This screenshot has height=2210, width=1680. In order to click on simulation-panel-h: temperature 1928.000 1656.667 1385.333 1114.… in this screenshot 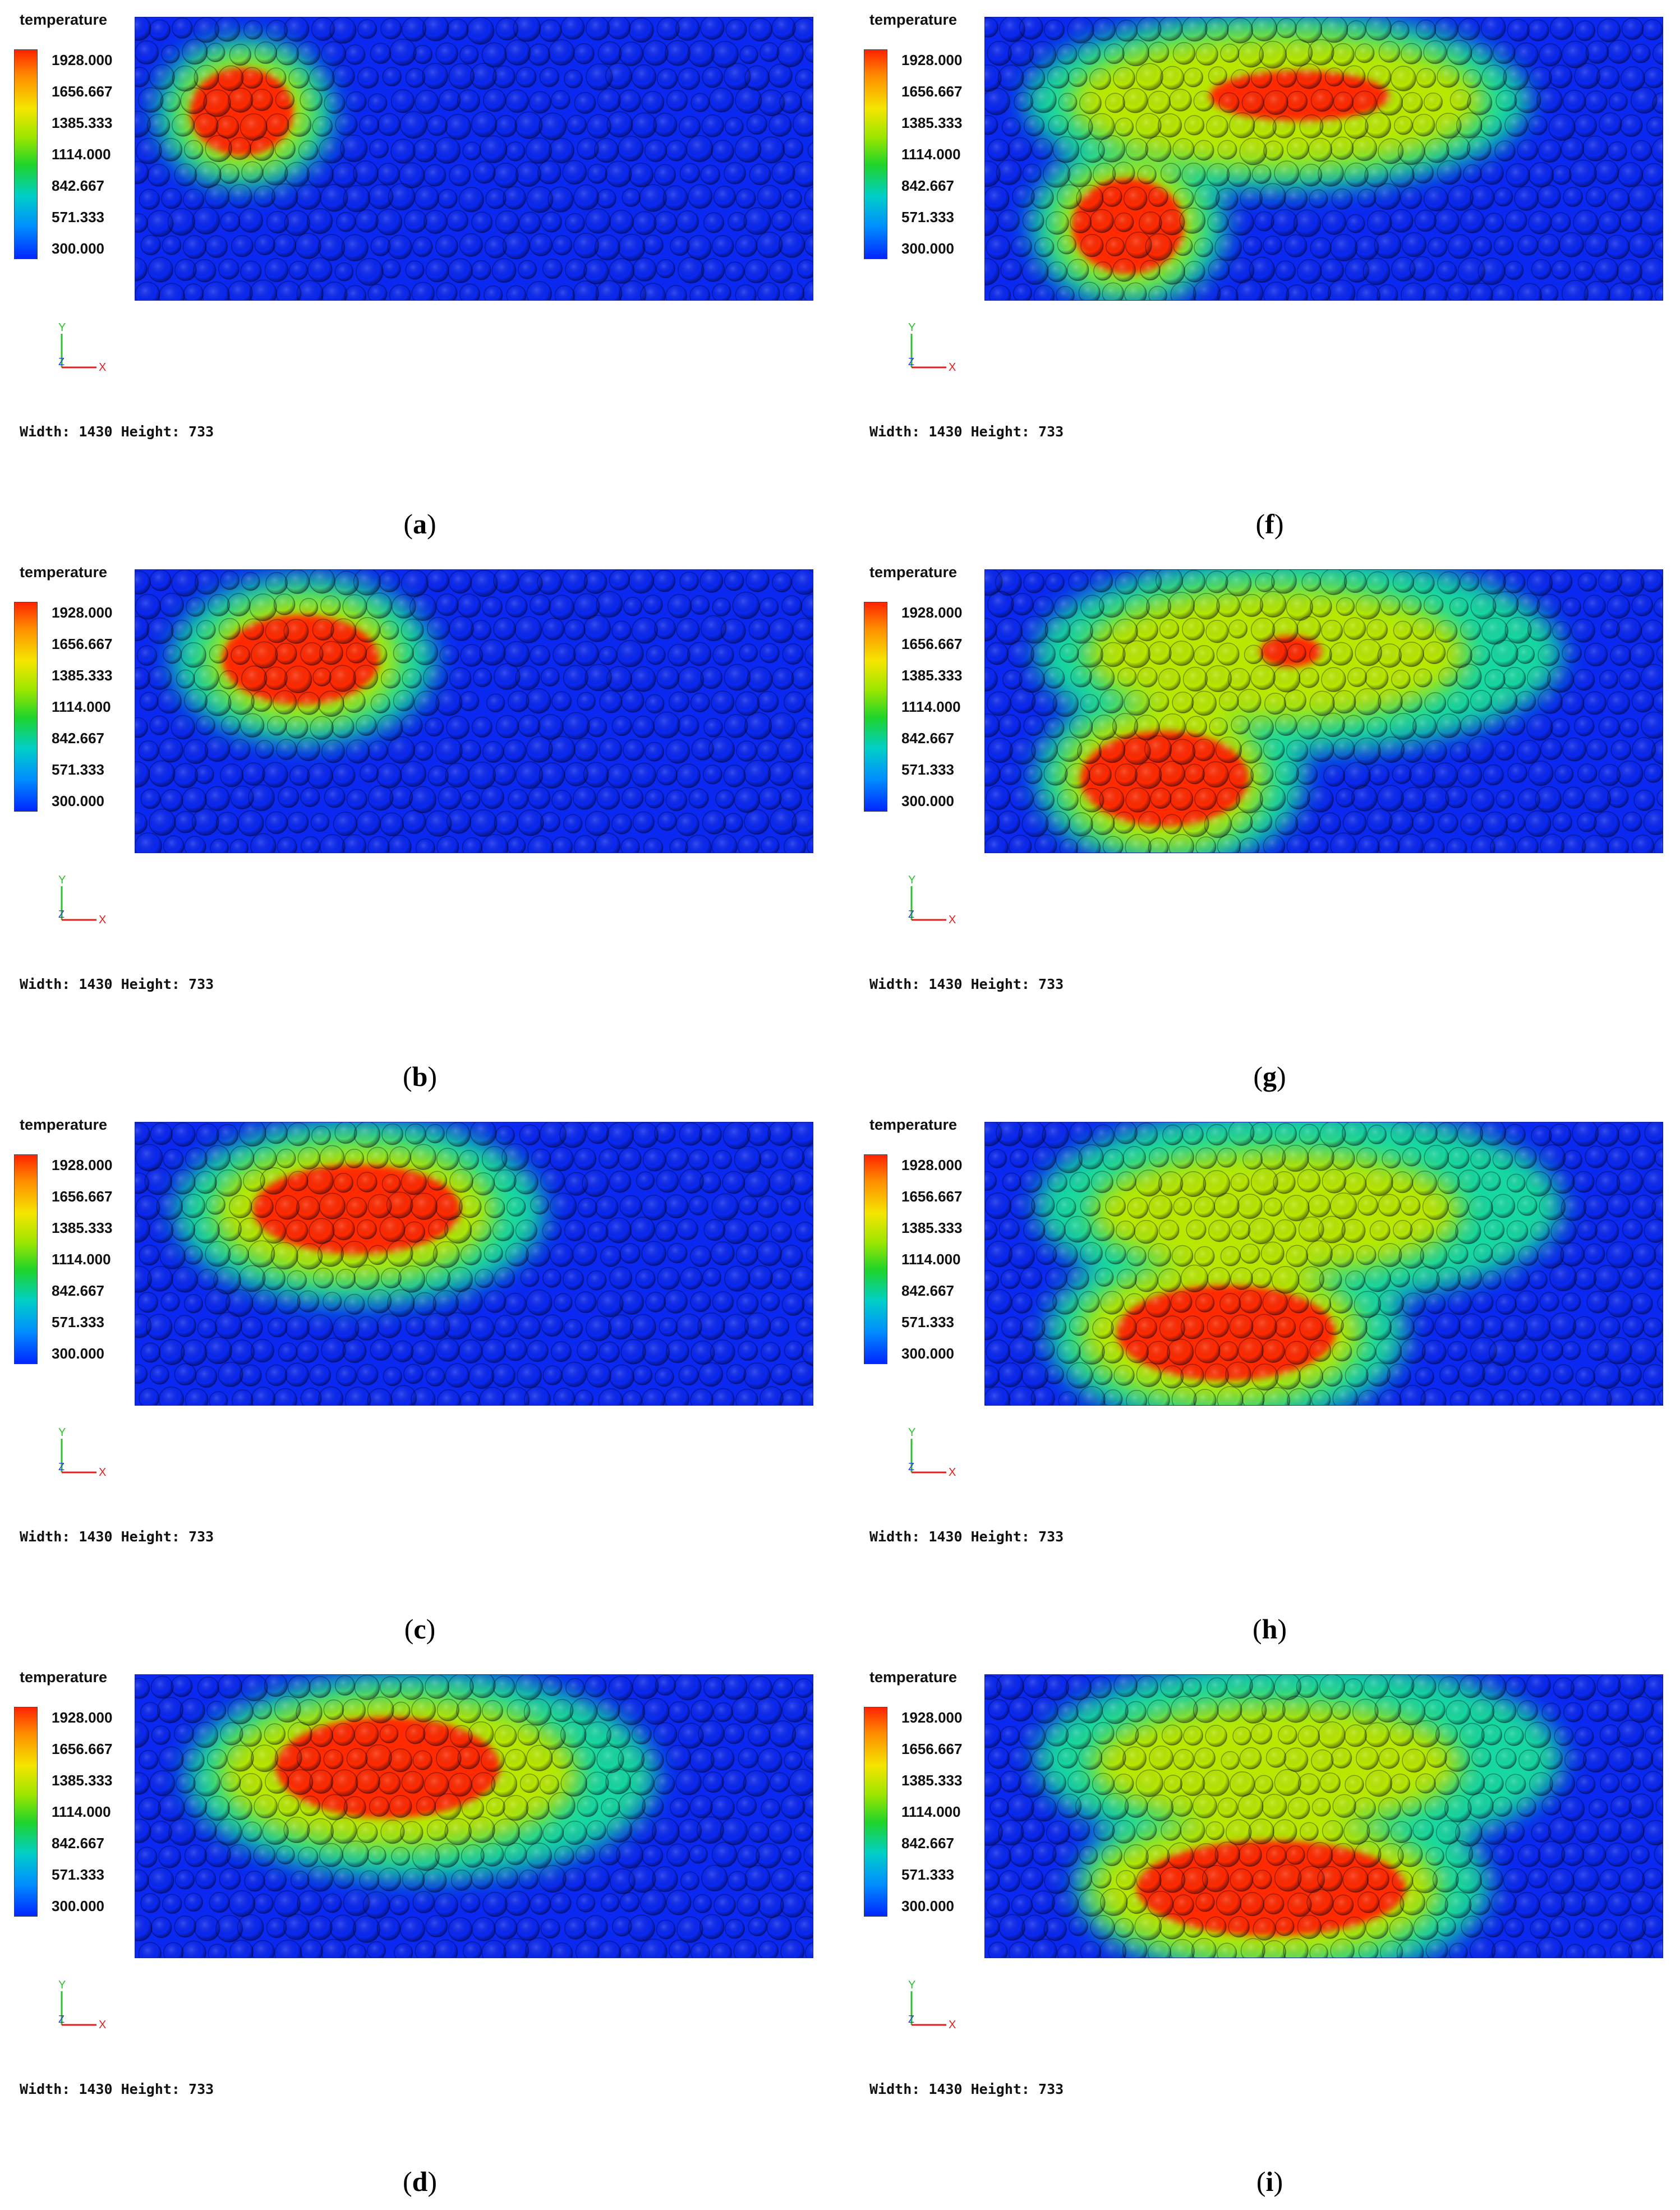, I will do `click(1265, 1381)`.